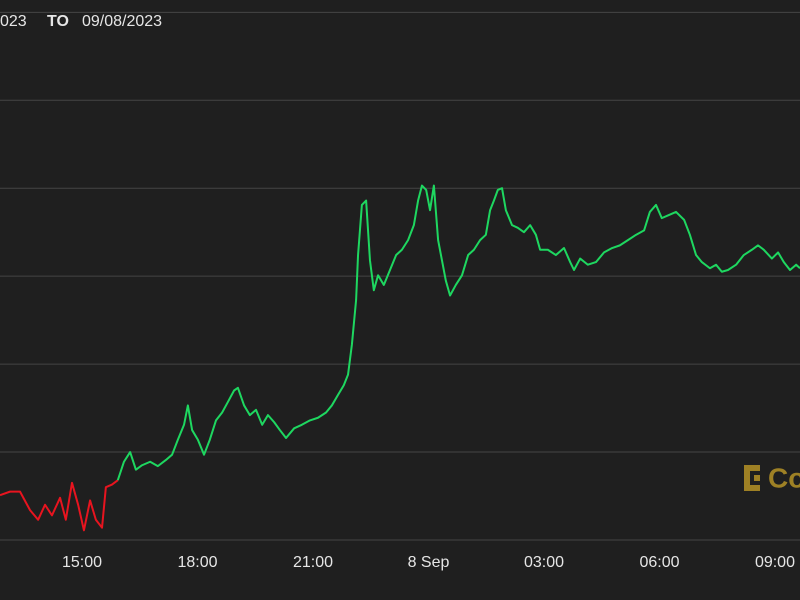 This screenshot has width=800, height=600. Describe the element at coordinates (122, 21) in the screenshot. I see `range-to: 09/08/2023` at that location.